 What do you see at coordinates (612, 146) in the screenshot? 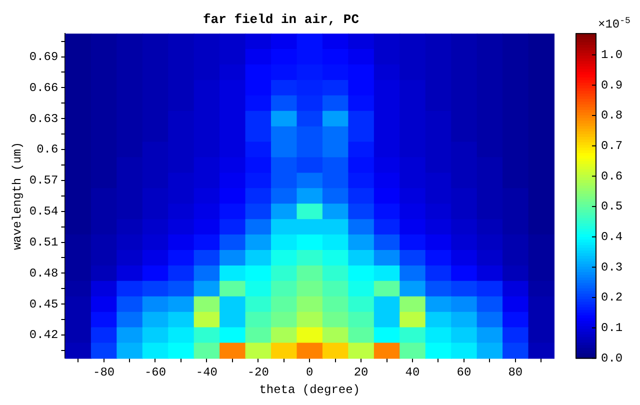
I see `color-bar-label: 0.7` at bounding box center [612, 146].